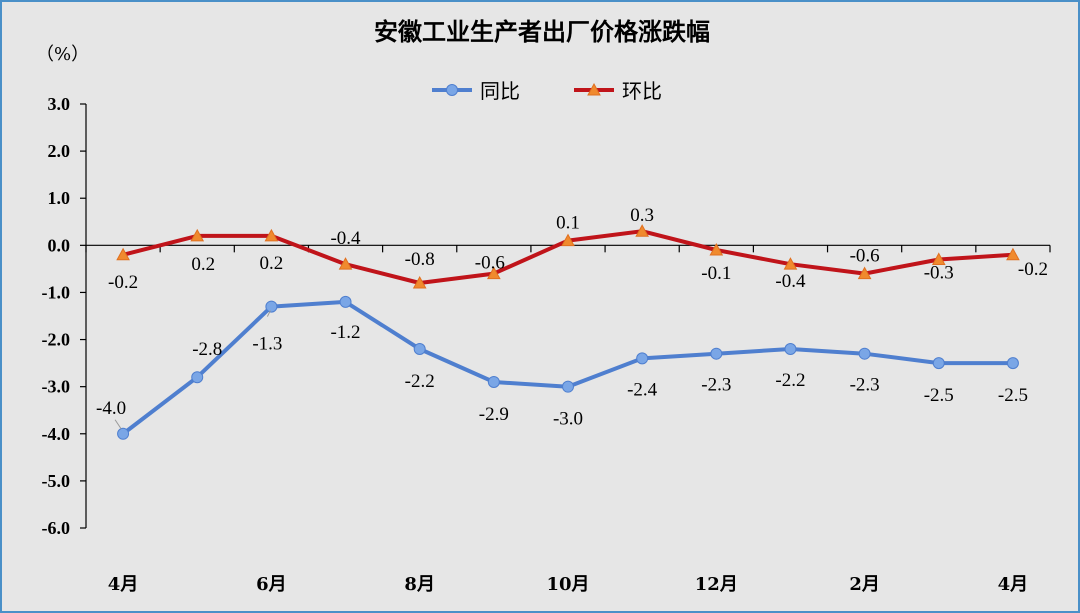  I want to click on legend-label-yoy: 同比, so click(500, 91).